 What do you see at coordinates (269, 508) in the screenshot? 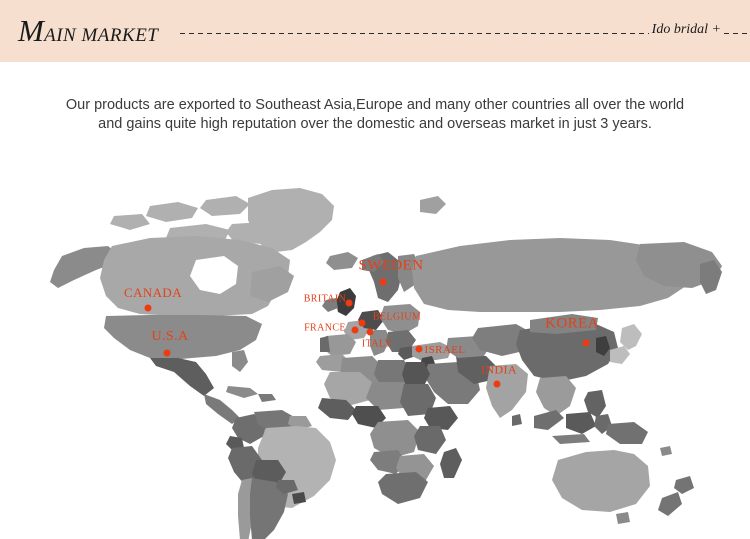
I see `landmass-argentina` at bounding box center [269, 508].